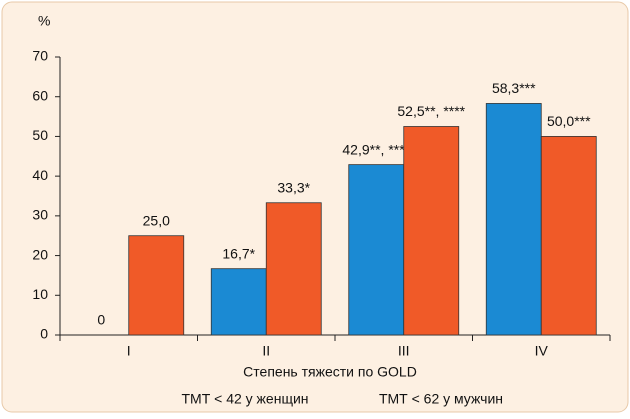  What do you see at coordinates (44, 334) in the screenshot?
I see `y-tick-label: 0` at bounding box center [44, 334].